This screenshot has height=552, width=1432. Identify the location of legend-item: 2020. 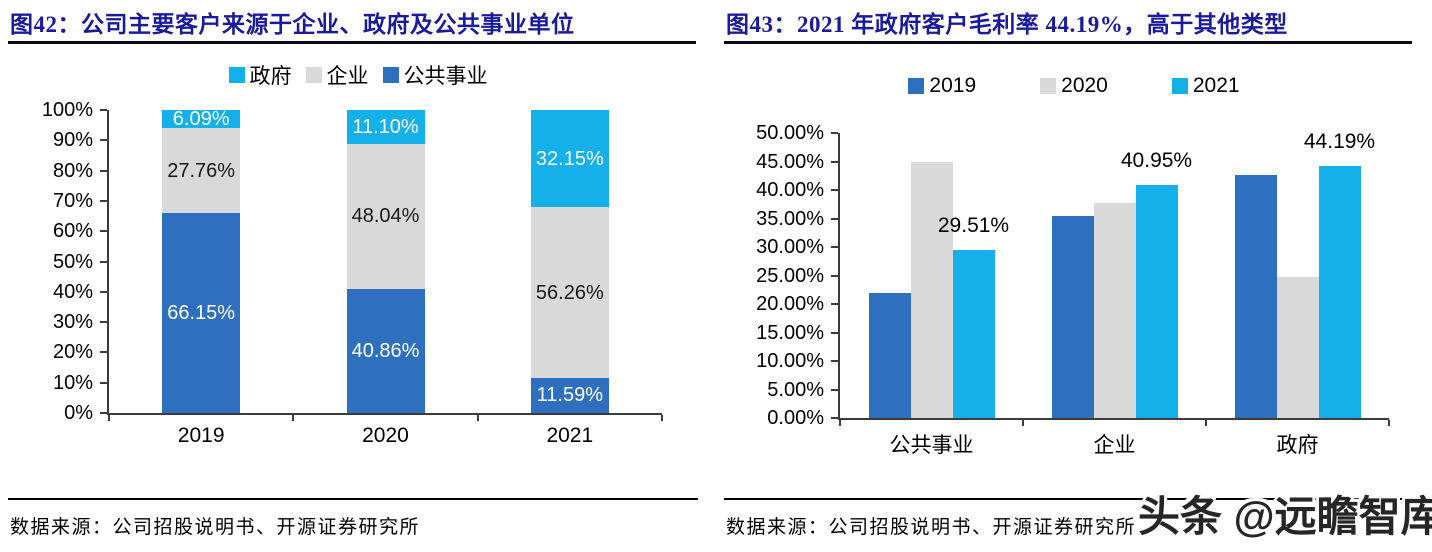
(1074, 86).